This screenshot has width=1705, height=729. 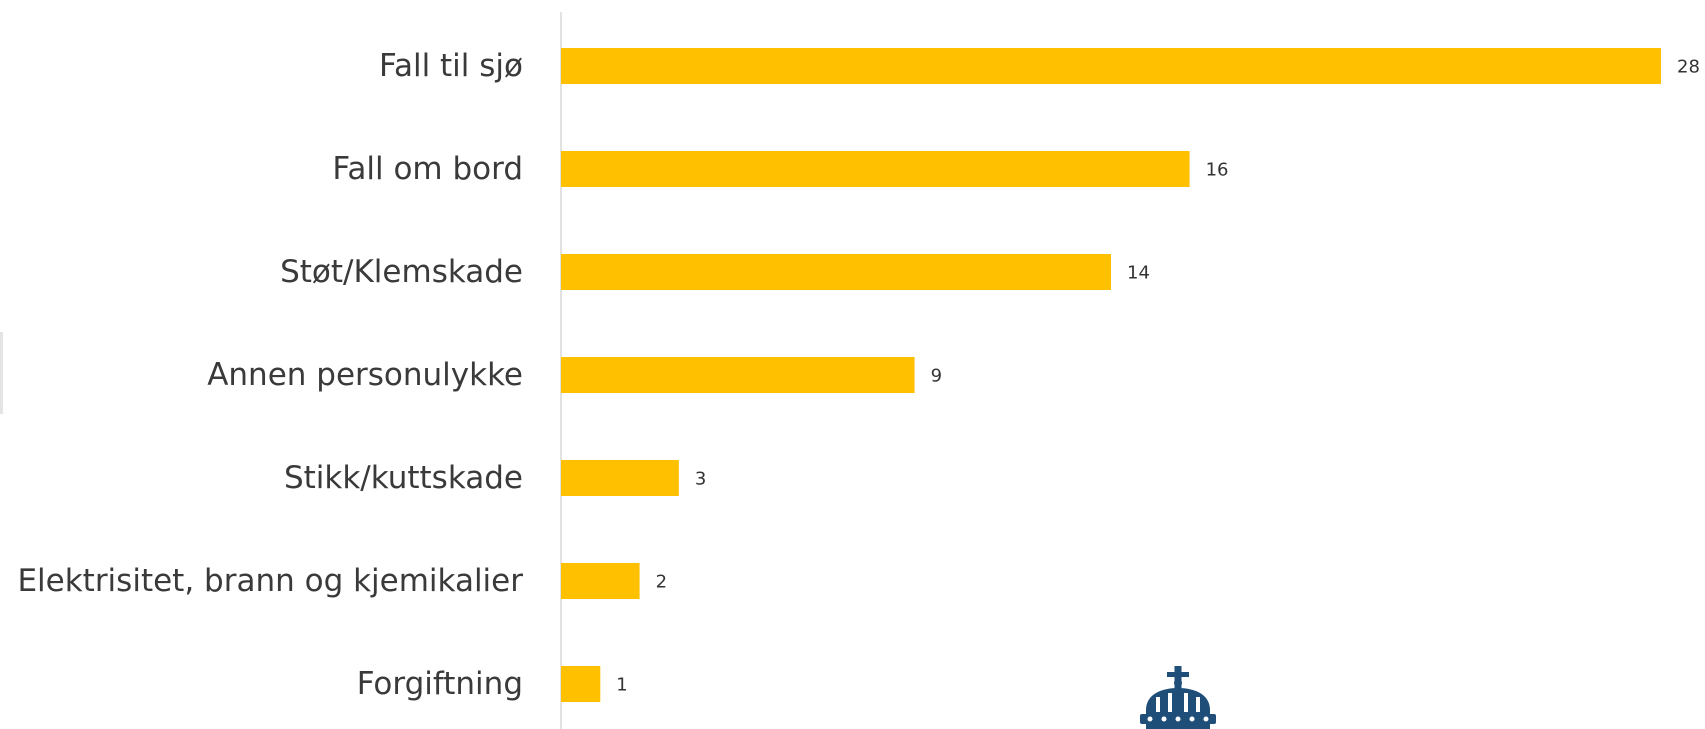 What do you see at coordinates (1138, 273) in the screenshot?
I see `value-label-stot-klemskade: 14` at bounding box center [1138, 273].